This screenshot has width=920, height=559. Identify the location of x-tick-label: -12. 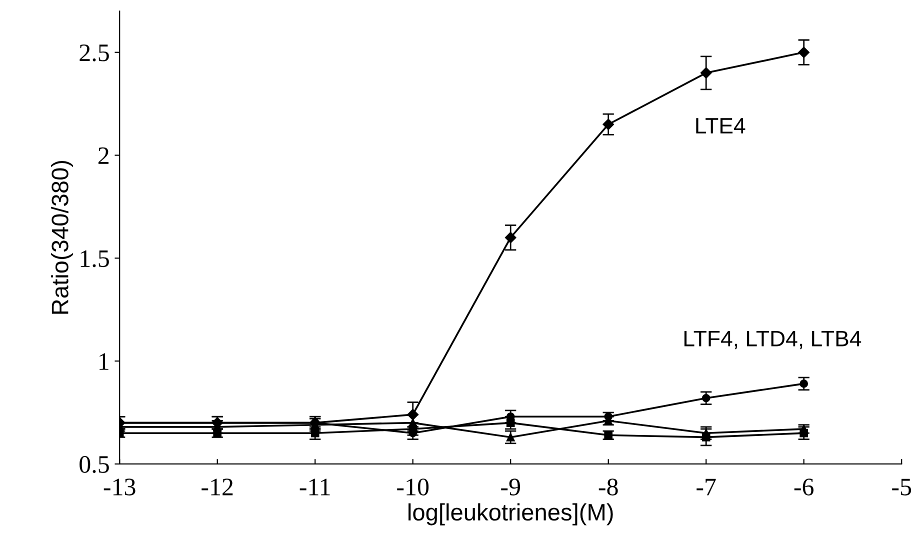
(217, 487).